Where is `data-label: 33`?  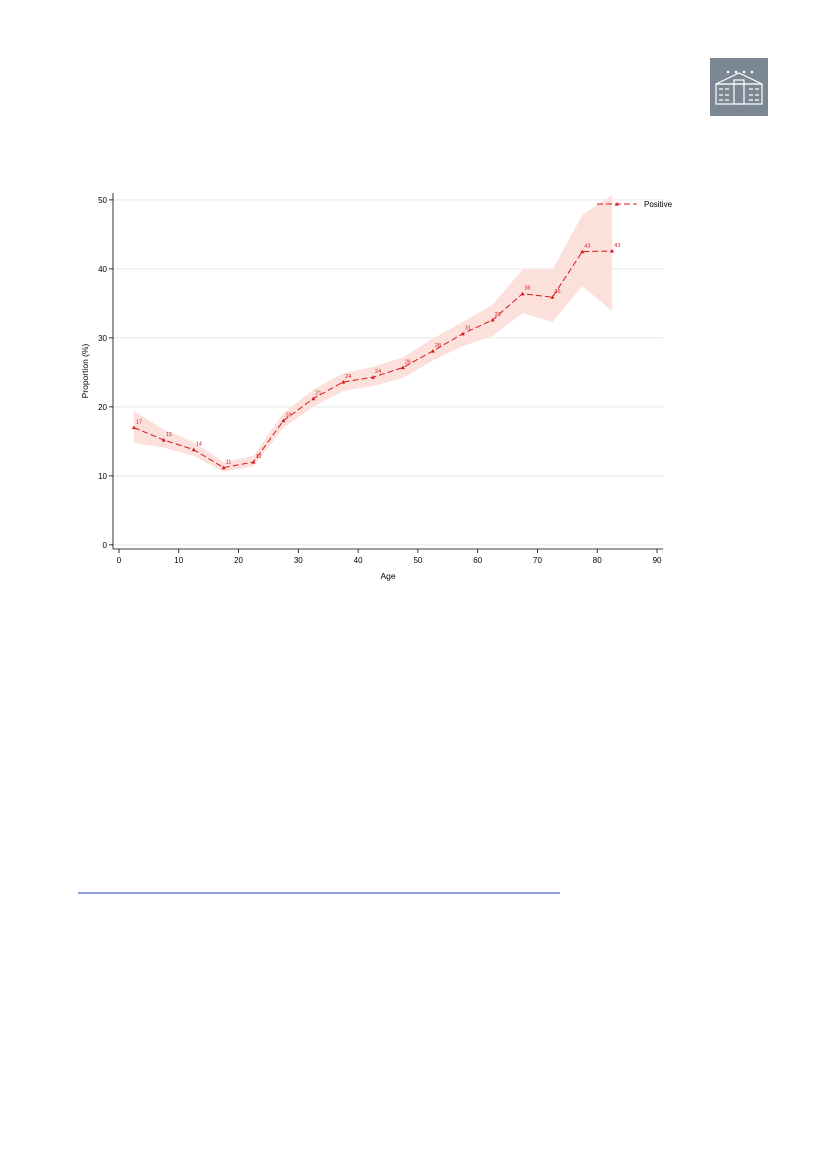
data-label: 33 is located at coordinates (498, 315).